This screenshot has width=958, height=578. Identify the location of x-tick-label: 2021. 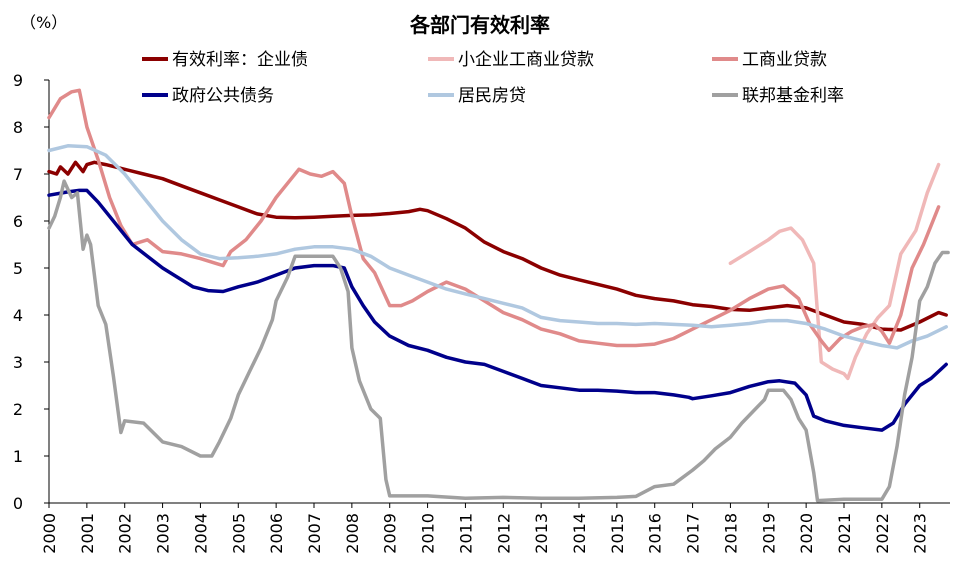
(844, 533).